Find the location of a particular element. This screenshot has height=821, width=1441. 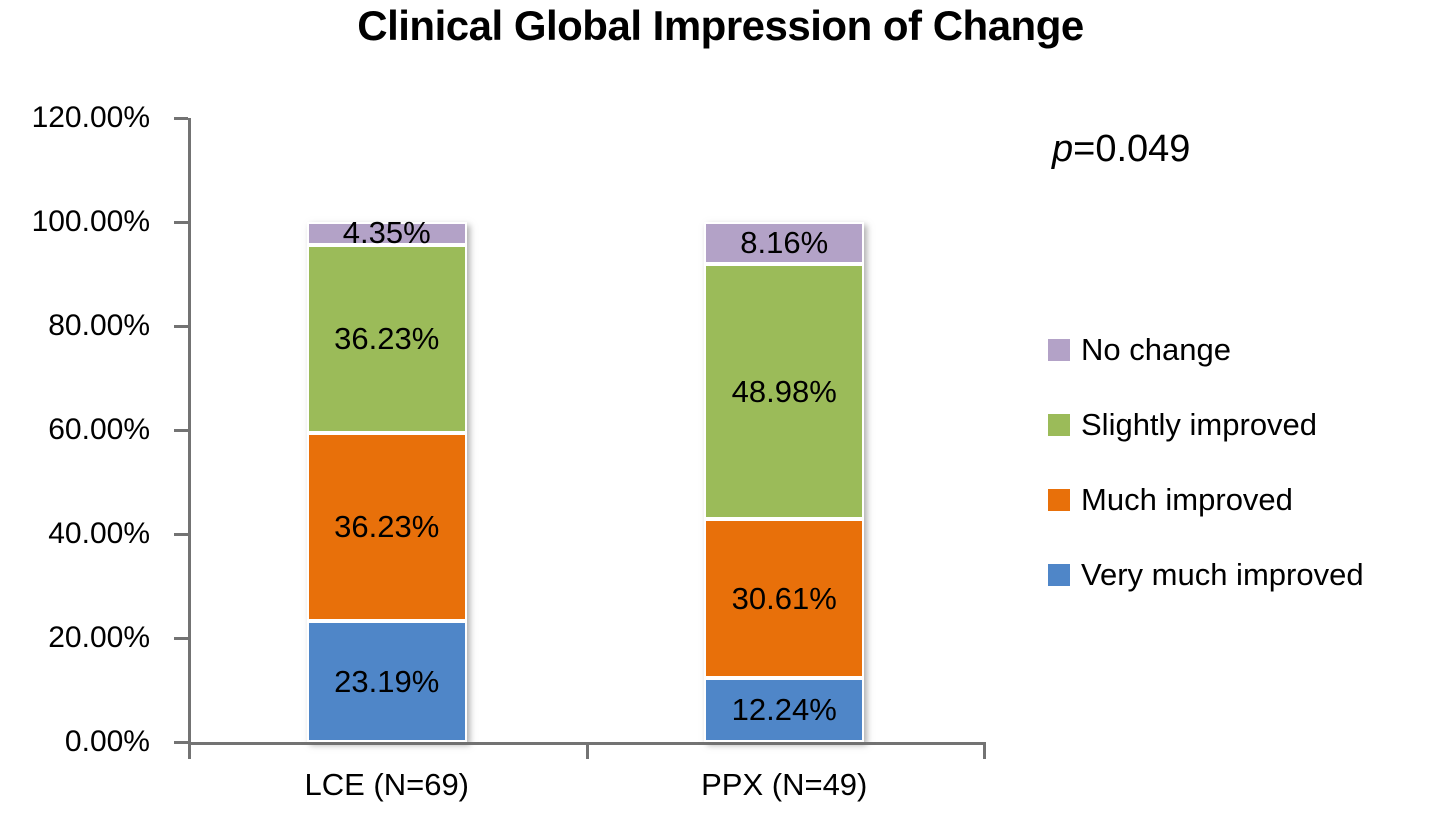

legend-label: Much improved is located at coordinates (1187, 499).